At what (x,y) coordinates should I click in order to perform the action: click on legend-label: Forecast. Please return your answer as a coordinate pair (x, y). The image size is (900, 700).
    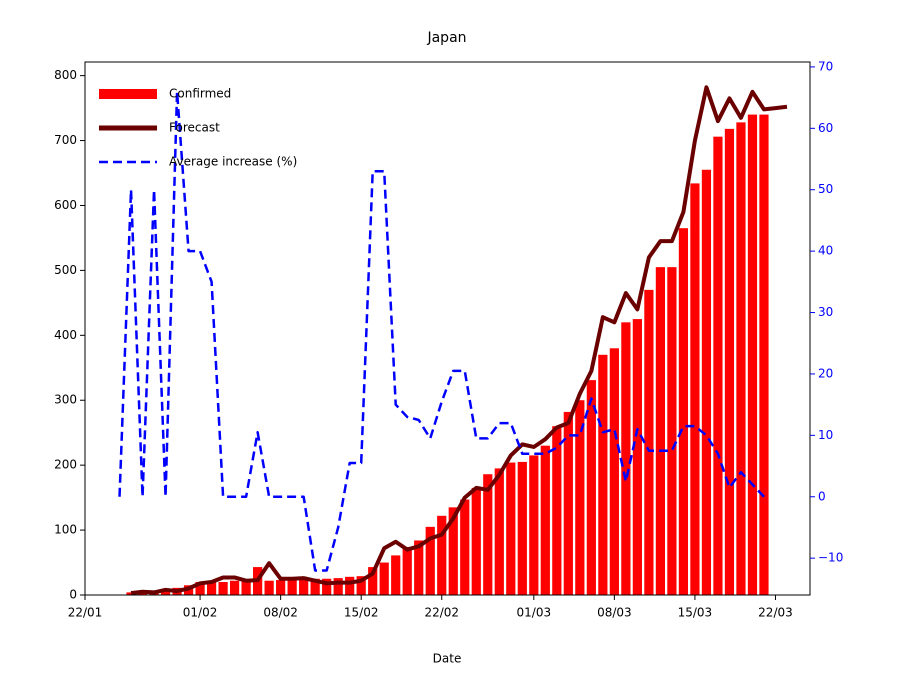
    Looking at the image, I should click on (194, 128).